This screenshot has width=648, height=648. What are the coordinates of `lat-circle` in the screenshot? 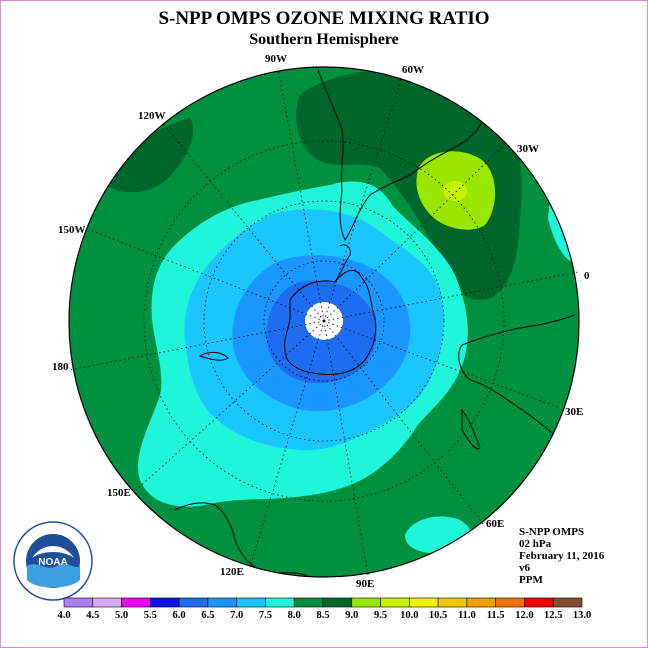 It's located at (324, 321).